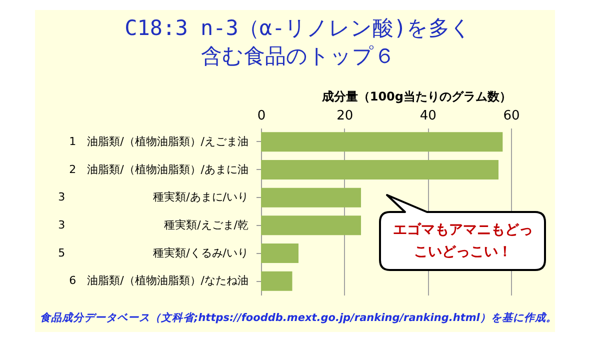 The image size is (600, 337). Describe the element at coordinates (158, 281) in the screenshot. I see `y-tick-label: 6 油脂類/（植物油脂類）/なたね油` at that location.